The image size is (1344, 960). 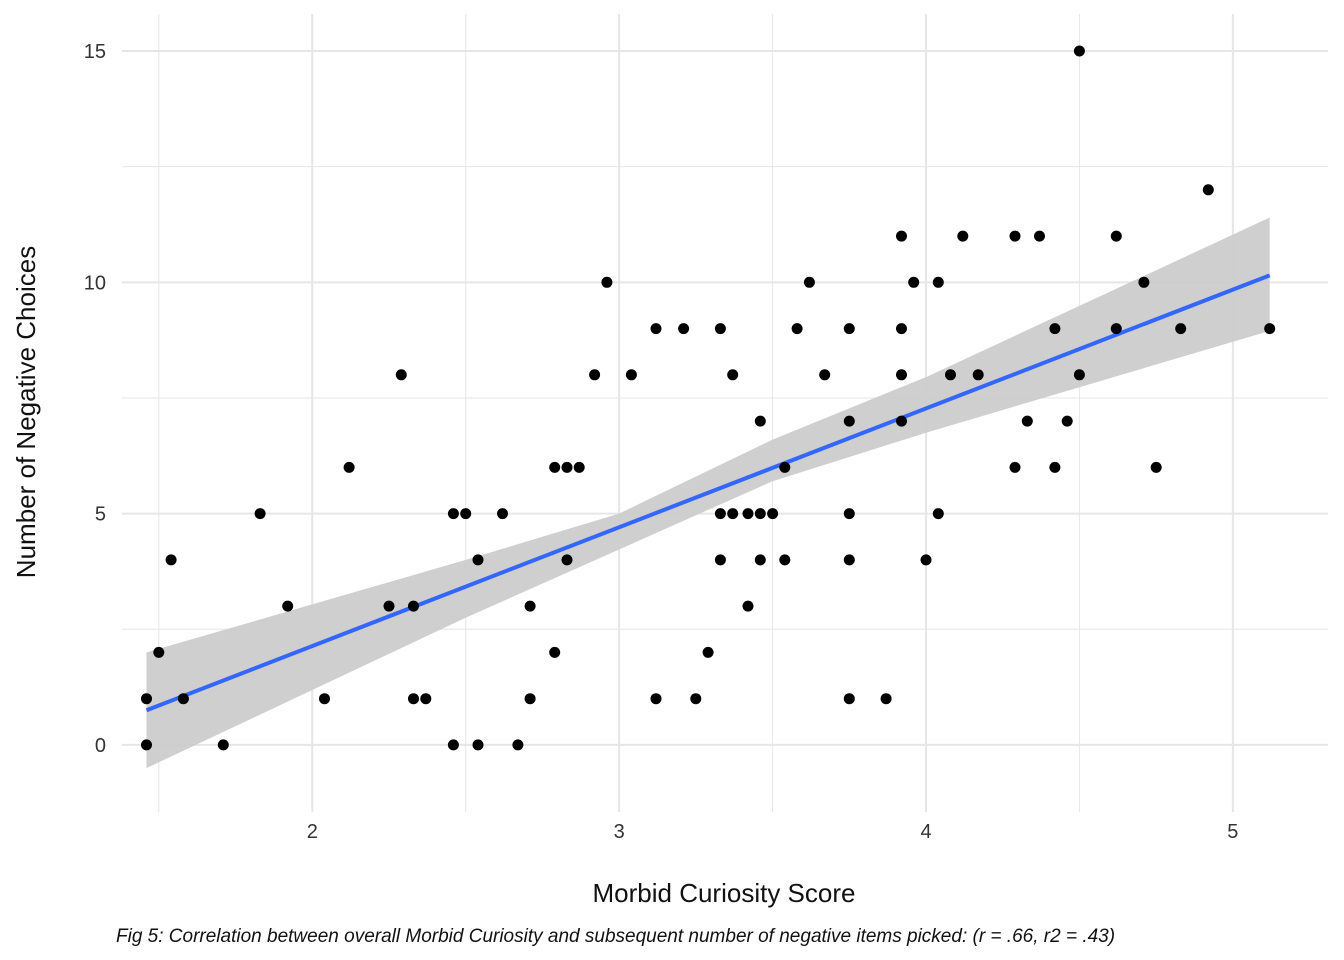 What do you see at coordinates (925, 832) in the screenshot?
I see `x-tick-label: 4` at bounding box center [925, 832].